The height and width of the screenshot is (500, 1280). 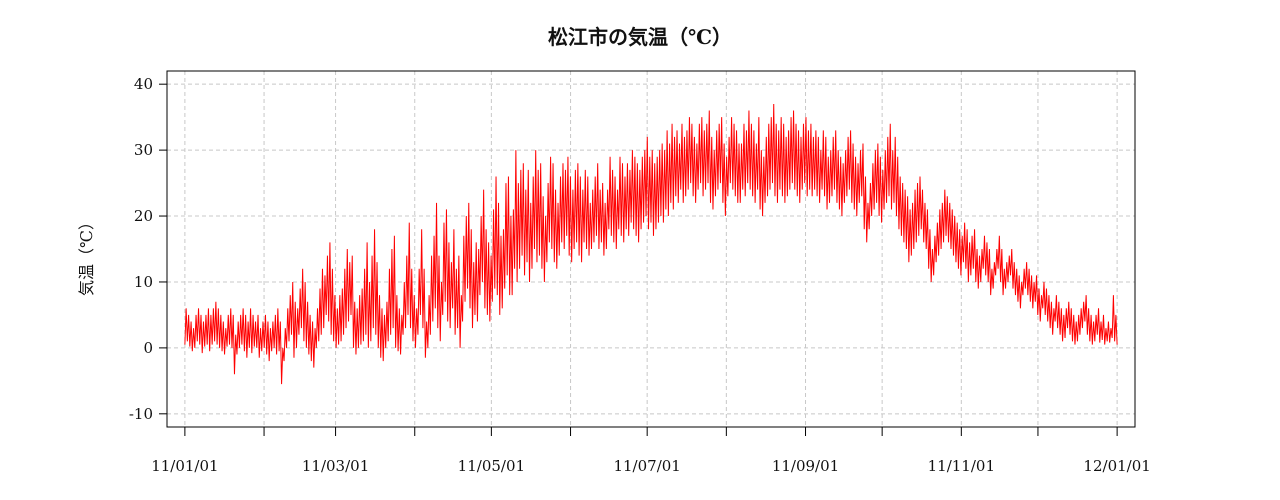 I want to click on x-tick-label: 12/01/01, so click(x=1116, y=466).